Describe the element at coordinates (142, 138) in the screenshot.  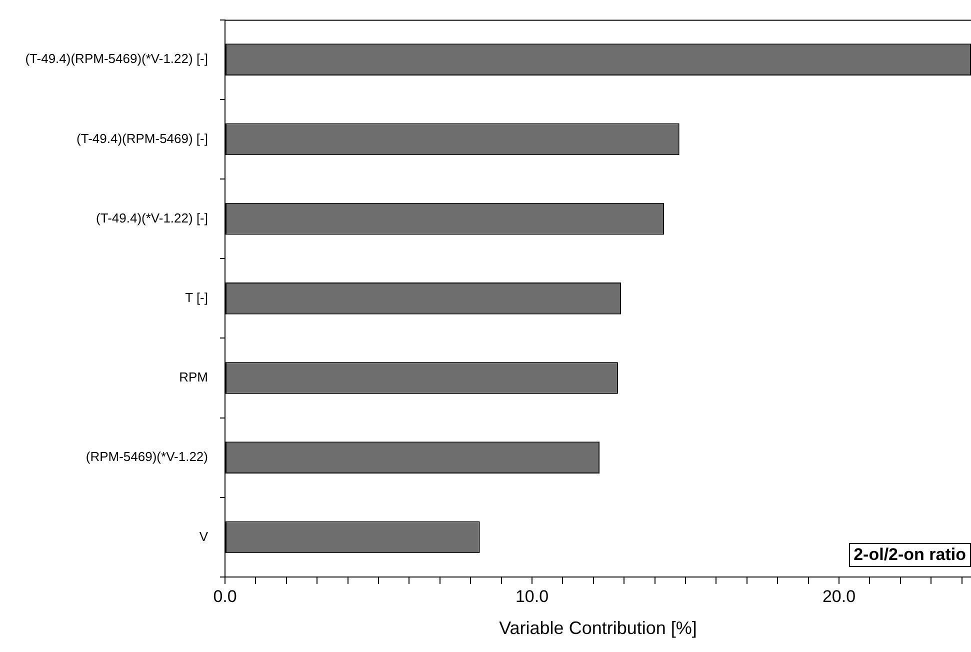
I see `y-tick-label: (T-49.4)(RPM-5469) [-]` at that location.